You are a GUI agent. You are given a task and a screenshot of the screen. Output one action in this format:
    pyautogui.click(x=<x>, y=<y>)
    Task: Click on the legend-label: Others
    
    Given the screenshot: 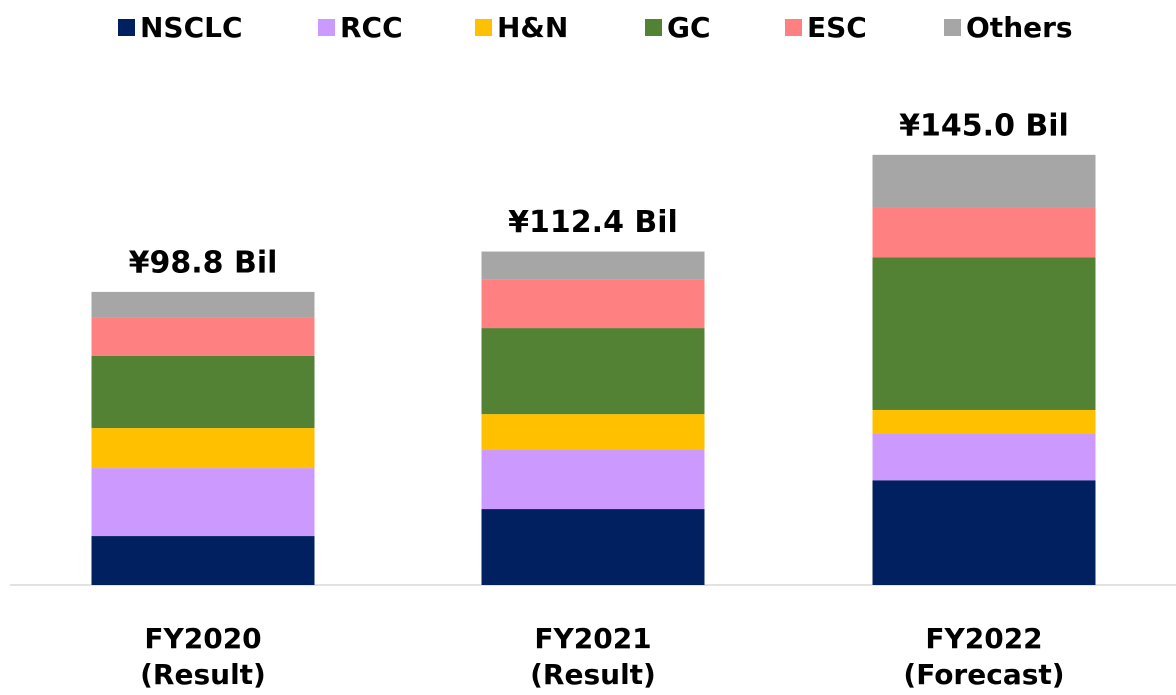 What is the action you would take?
    pyautogui.click(x=1019, y=27)
    